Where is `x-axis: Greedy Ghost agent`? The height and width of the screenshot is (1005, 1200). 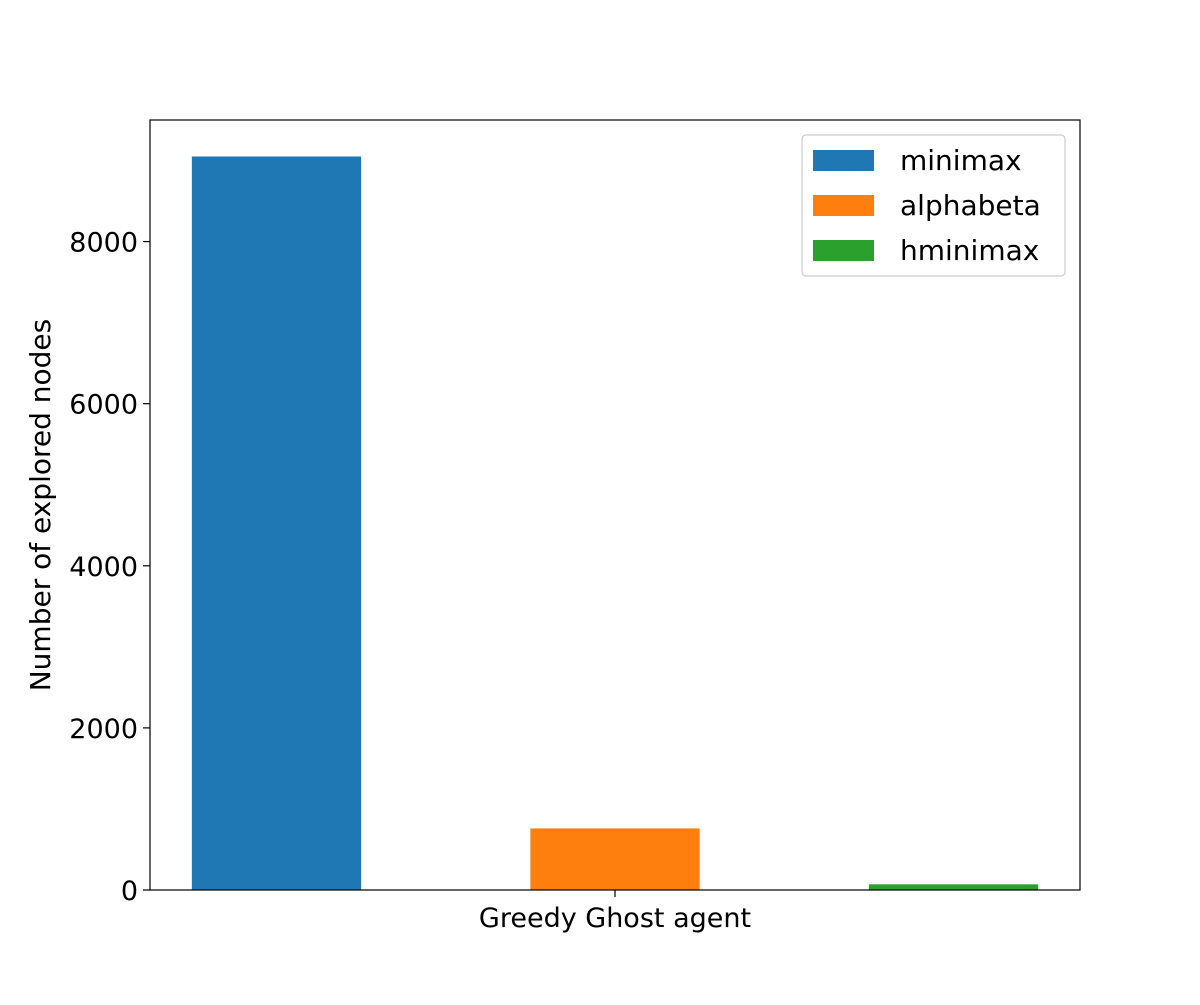
x-axis: Greedy Ghost agent is located at coordinates (615, 912).